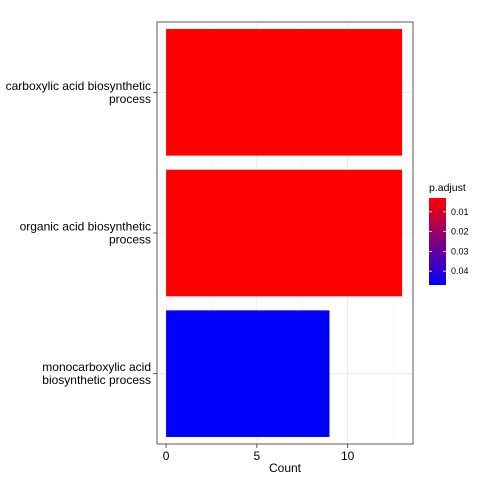 This screenshot has height=480, width=480. I want to click on category-label: monocarboxylic acid biosynthetic process, so click(96, 373).